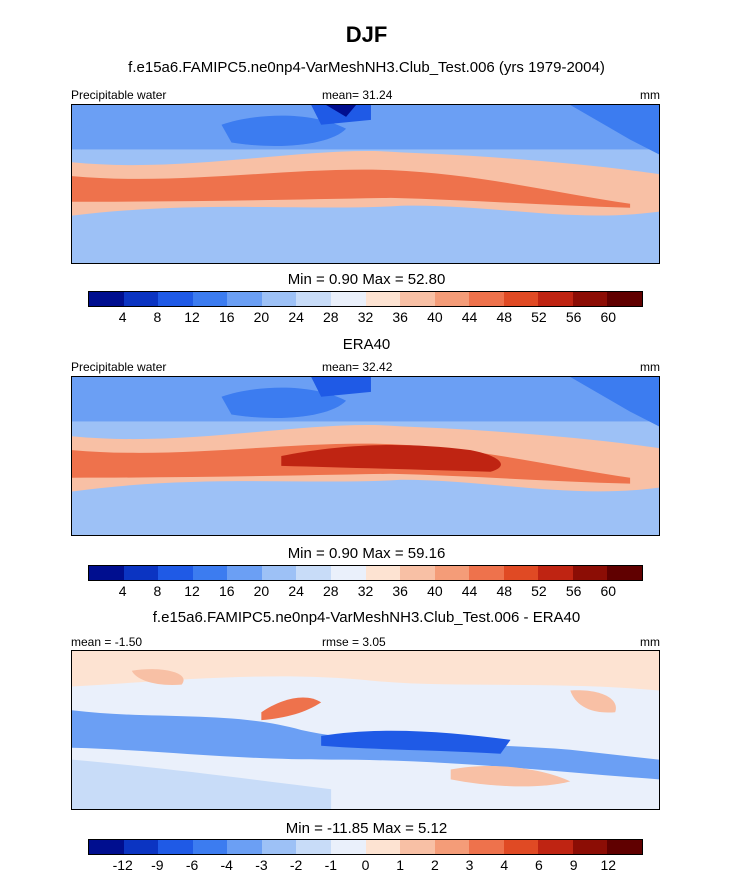  Describe the element at coordinates (192, 865) in the screenshot. I see `colorbar-tick-label: -6` at that location.